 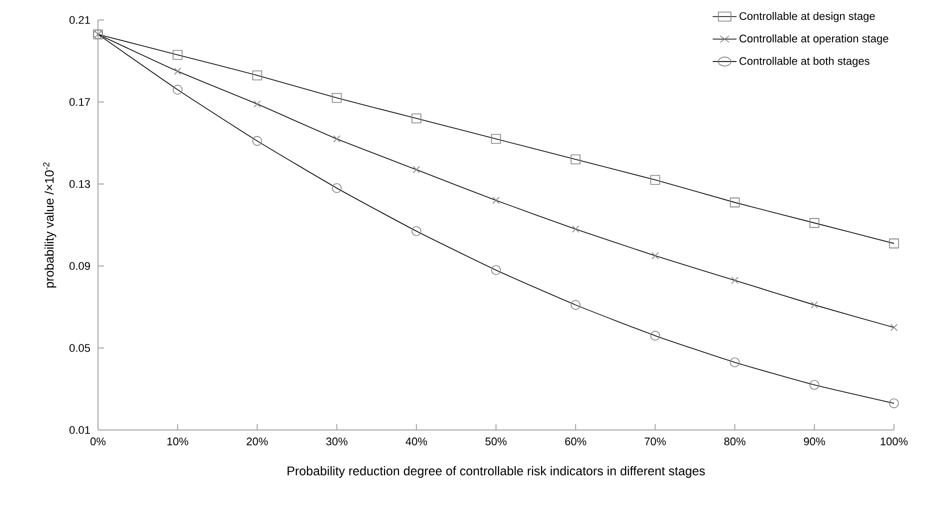 I want to click on x-tick-label: 90%, so click(x=814, y=442).